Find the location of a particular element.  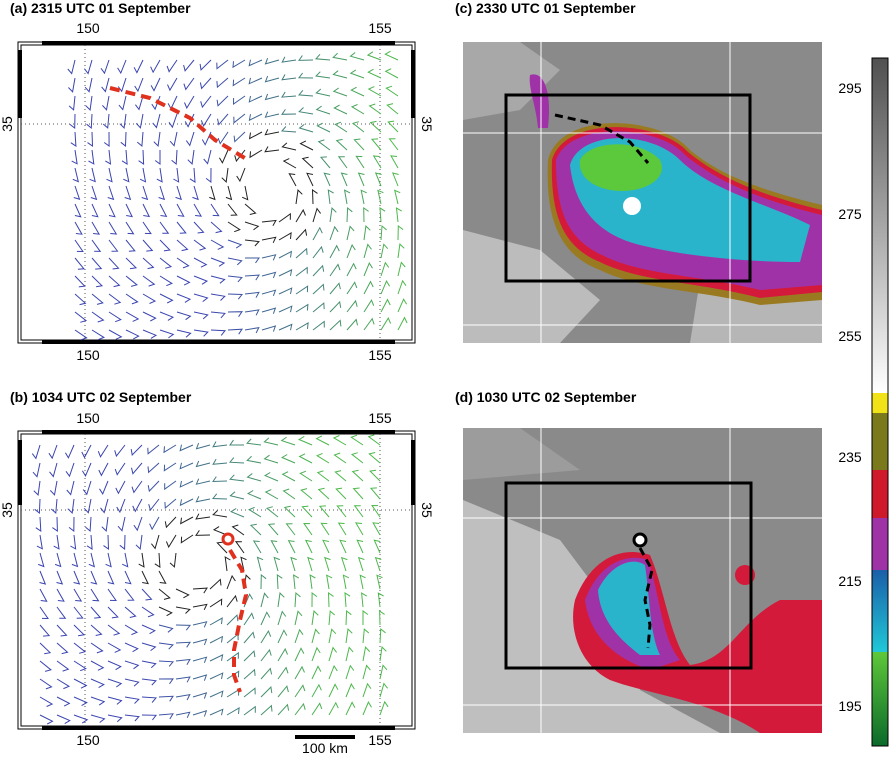

colorbar-label: 215 is located at coordinates (850, 581).